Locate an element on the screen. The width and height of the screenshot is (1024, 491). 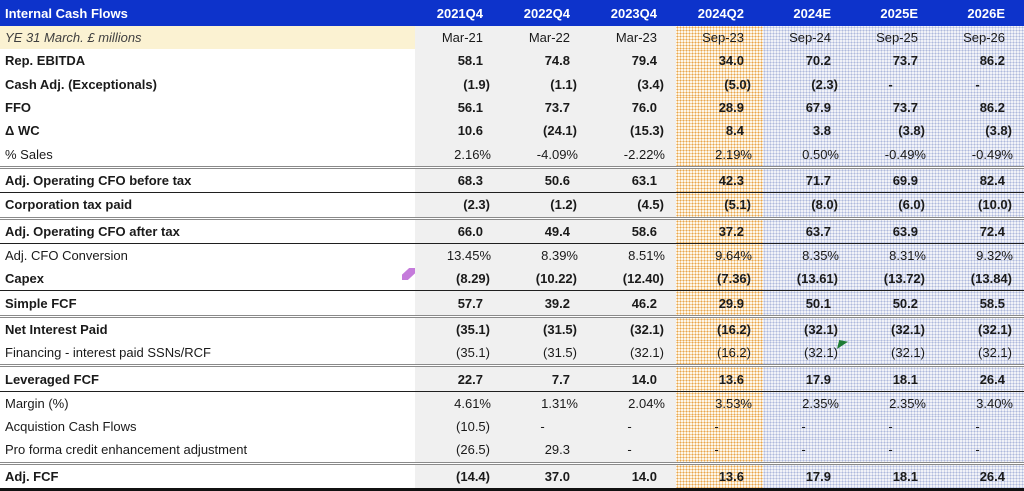
value-cell: 63.7 is located at coordinates (806, 231).